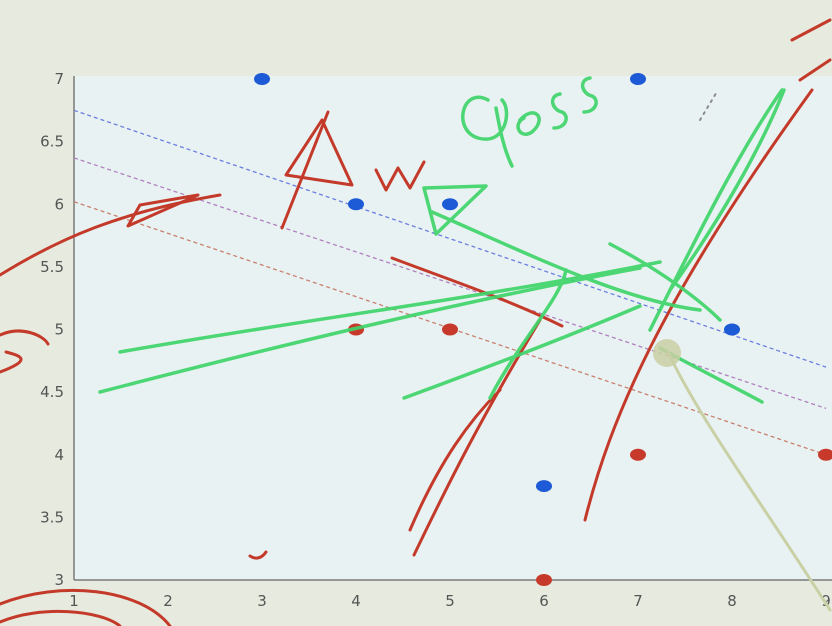 The width and height of the screenshot is (832, 626). What do you see at coordinates (59, 330) in the screenshot?
I see `y-tick-label: 5` at bounding box center [59, 330].